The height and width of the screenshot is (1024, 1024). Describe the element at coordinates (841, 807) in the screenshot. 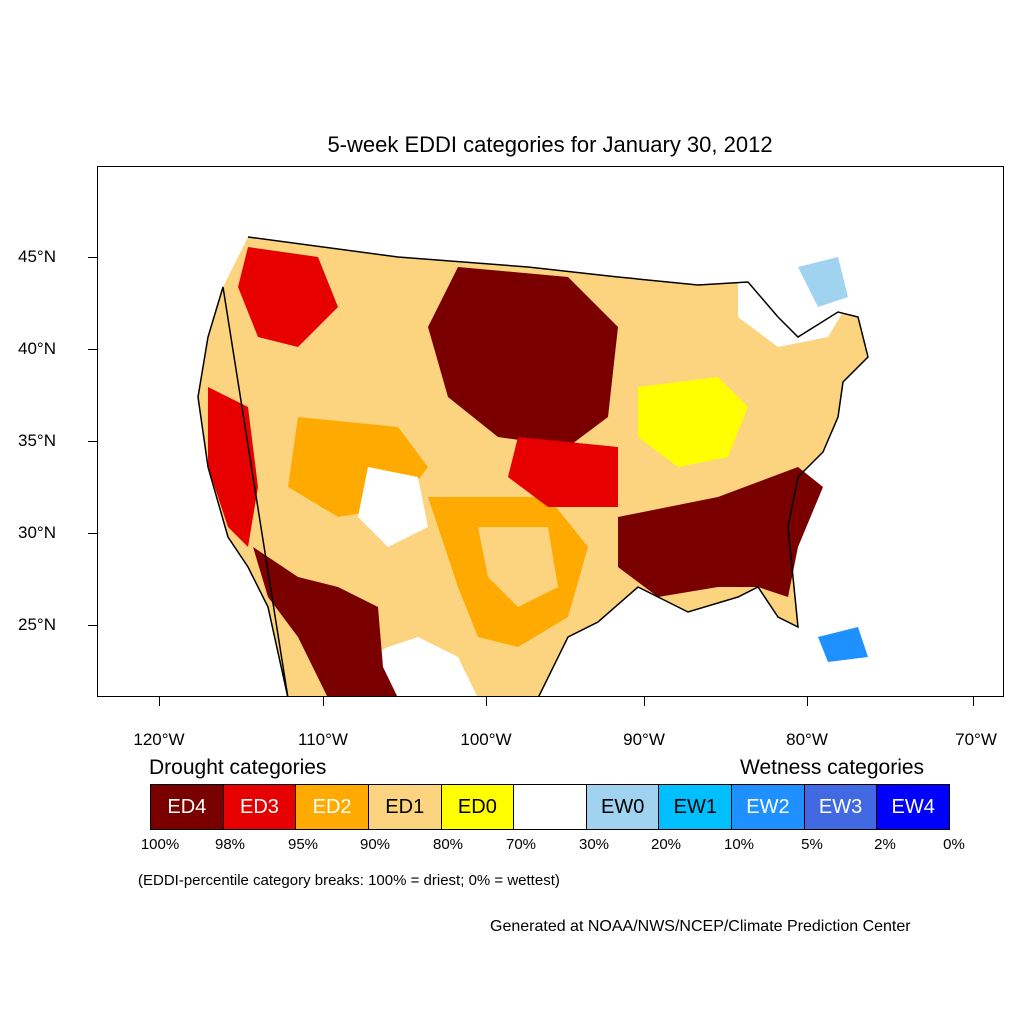

I see `legend-cell-ew3: EW3` at that location.